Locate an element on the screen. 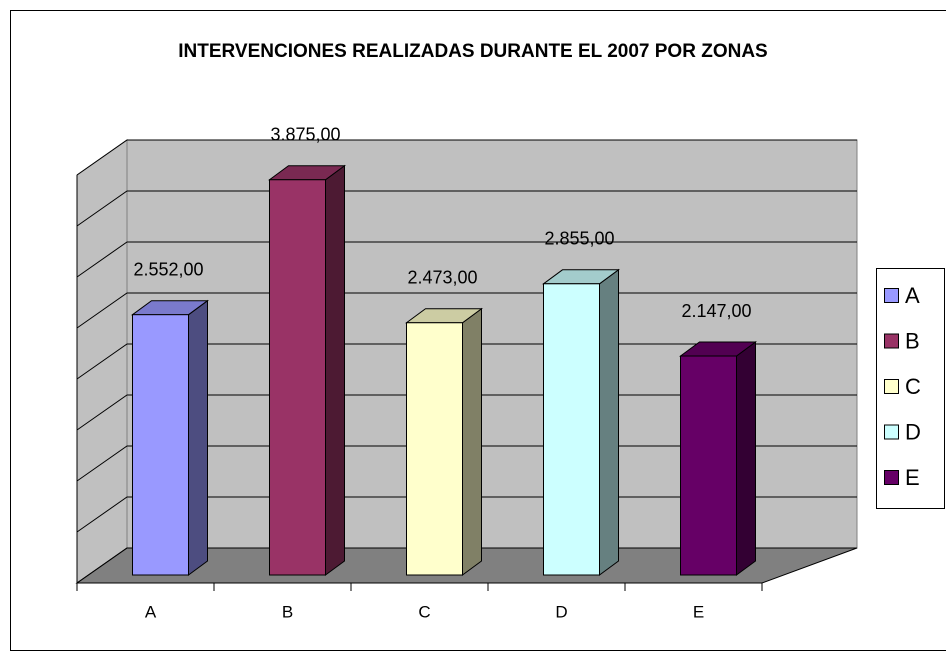  legend-label: E is located at coordinates (912, 477).